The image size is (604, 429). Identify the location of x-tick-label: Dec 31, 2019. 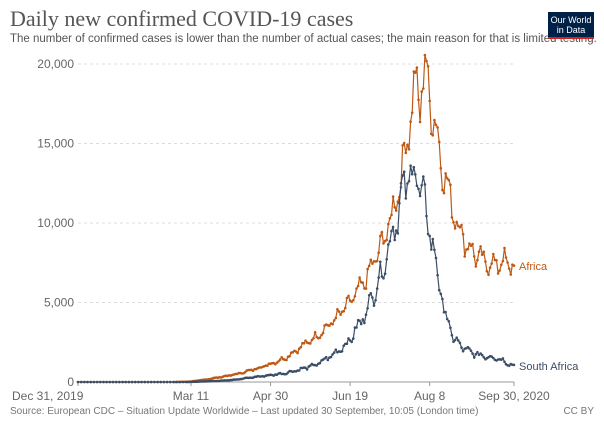
(48, 396).